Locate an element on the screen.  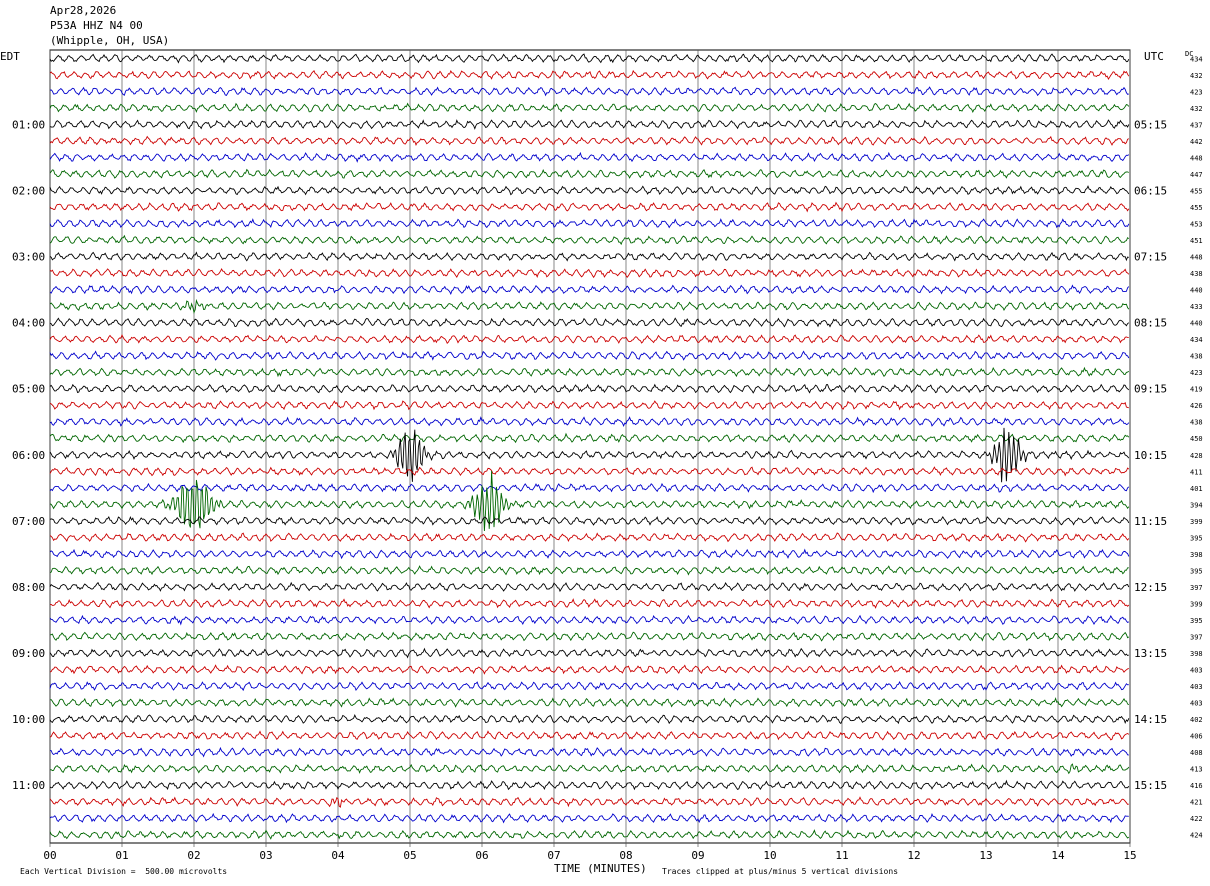
x-tick-label: 03 is located at coordinates (265, 855).